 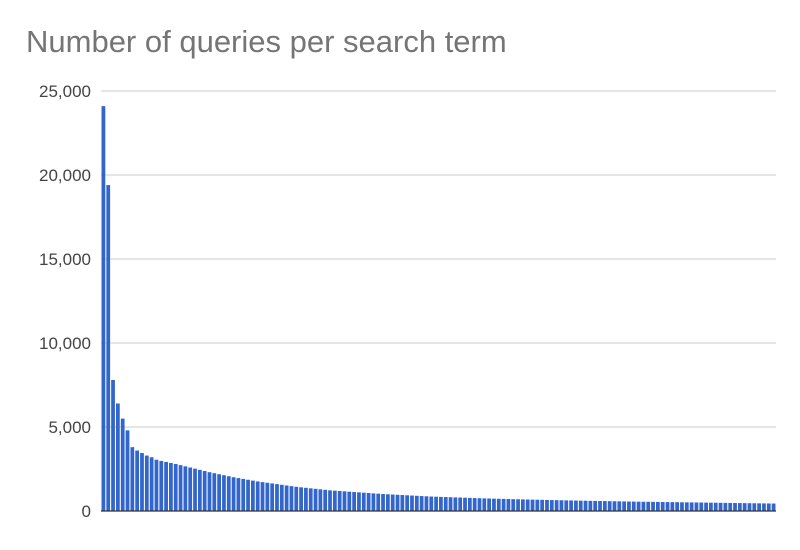 I want to click on chart-title: Number of queries per search term, so click(x=266, y=41).